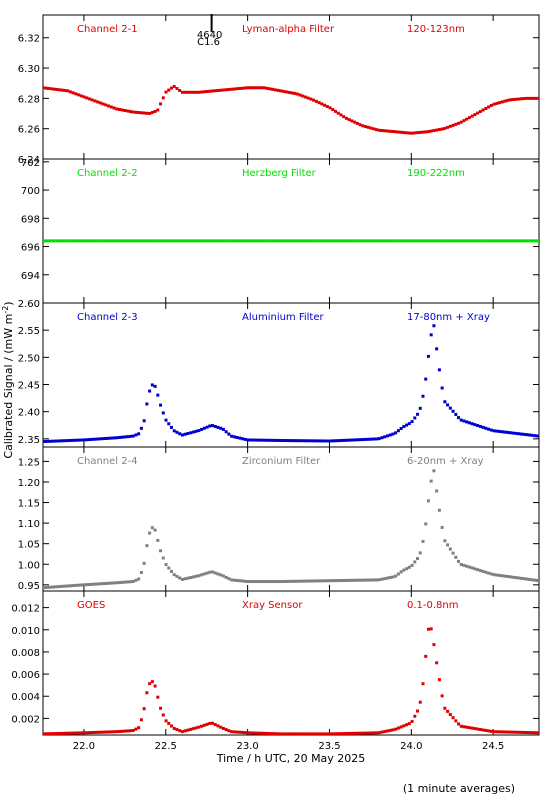 The image size is (550, 800). Describe the element at coordinates (25, 697) in the screenshot. I see `y-tick-label: 0.004` at that location.